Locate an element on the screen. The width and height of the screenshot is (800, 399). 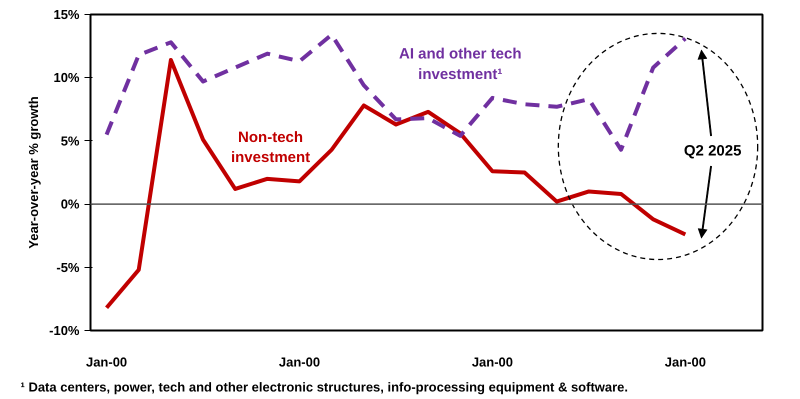
y-tick-label: -10% is located at coordinates (64, 330).